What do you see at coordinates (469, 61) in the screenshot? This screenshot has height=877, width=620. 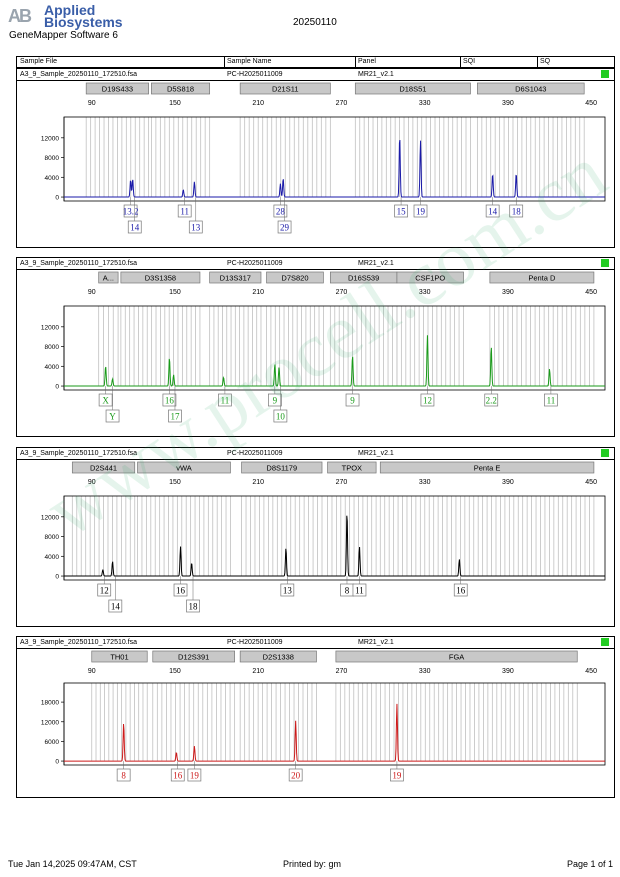 I see `col-sqi: SQI` at bounding box center [469, 61].